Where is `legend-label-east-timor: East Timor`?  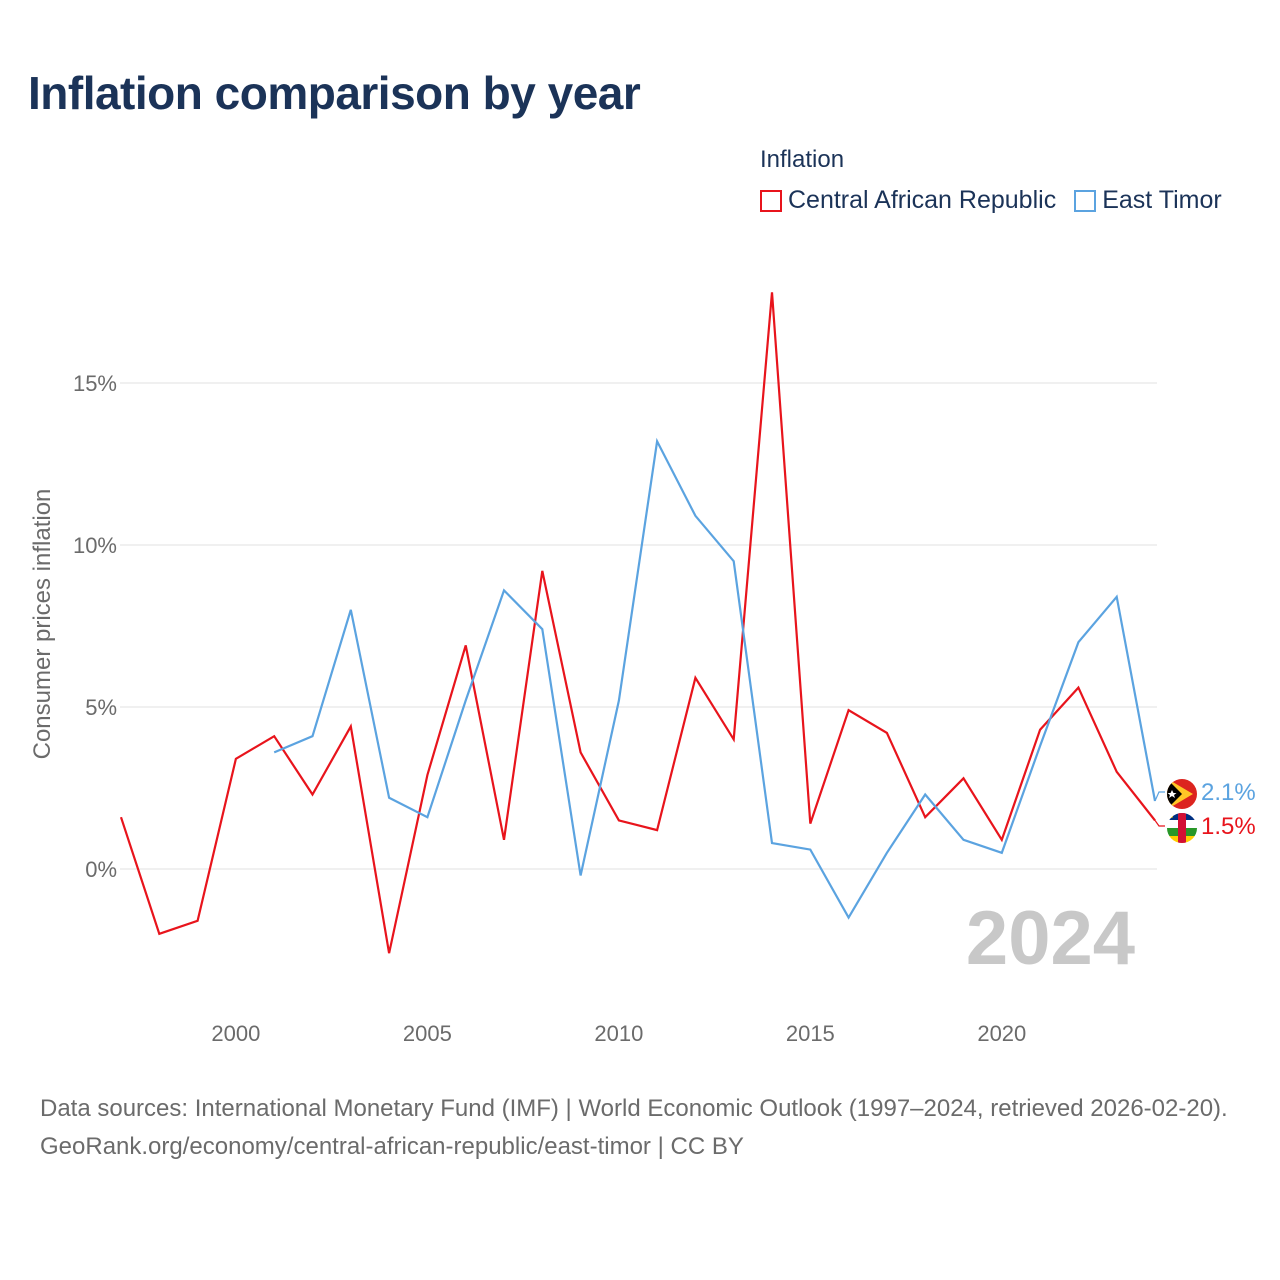 legend-label-east-timor: East Timor is located at coordinates (1162, 200).